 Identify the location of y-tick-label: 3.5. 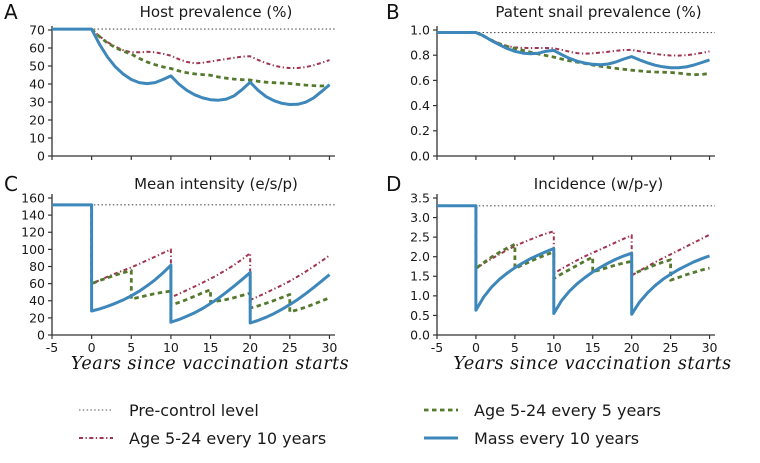
(420, 197).